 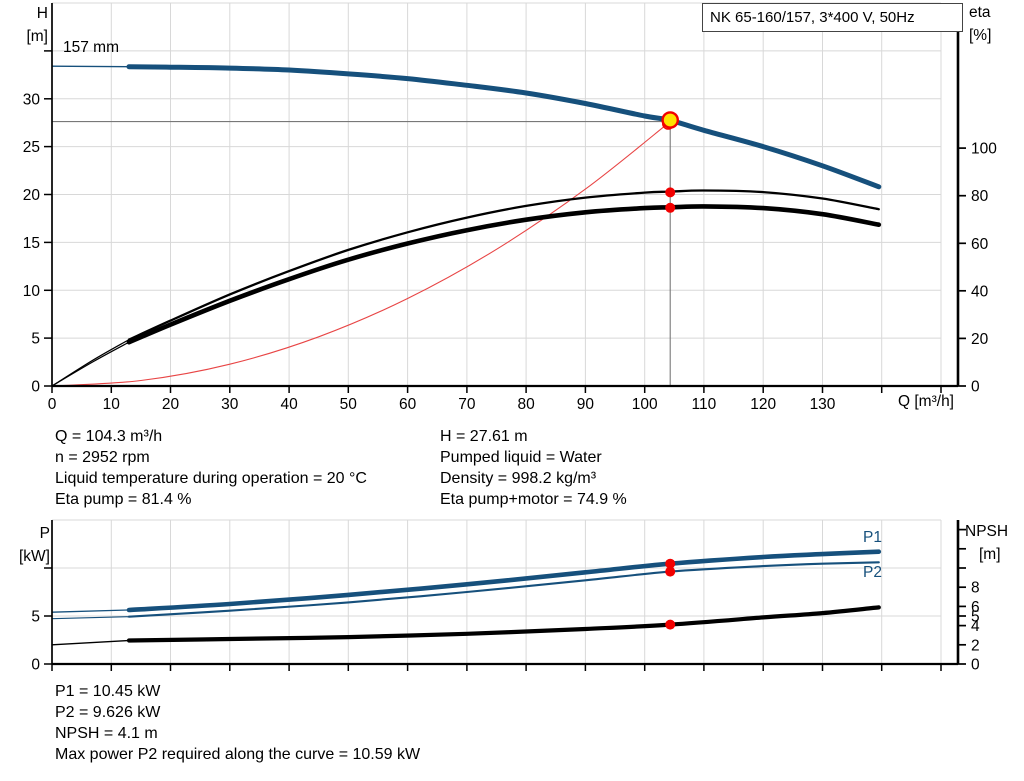 What do you see at coordinates (980, 291) in the screenshot?
I see `y-right-tick-label: 40` at bounding box center [980, 291].